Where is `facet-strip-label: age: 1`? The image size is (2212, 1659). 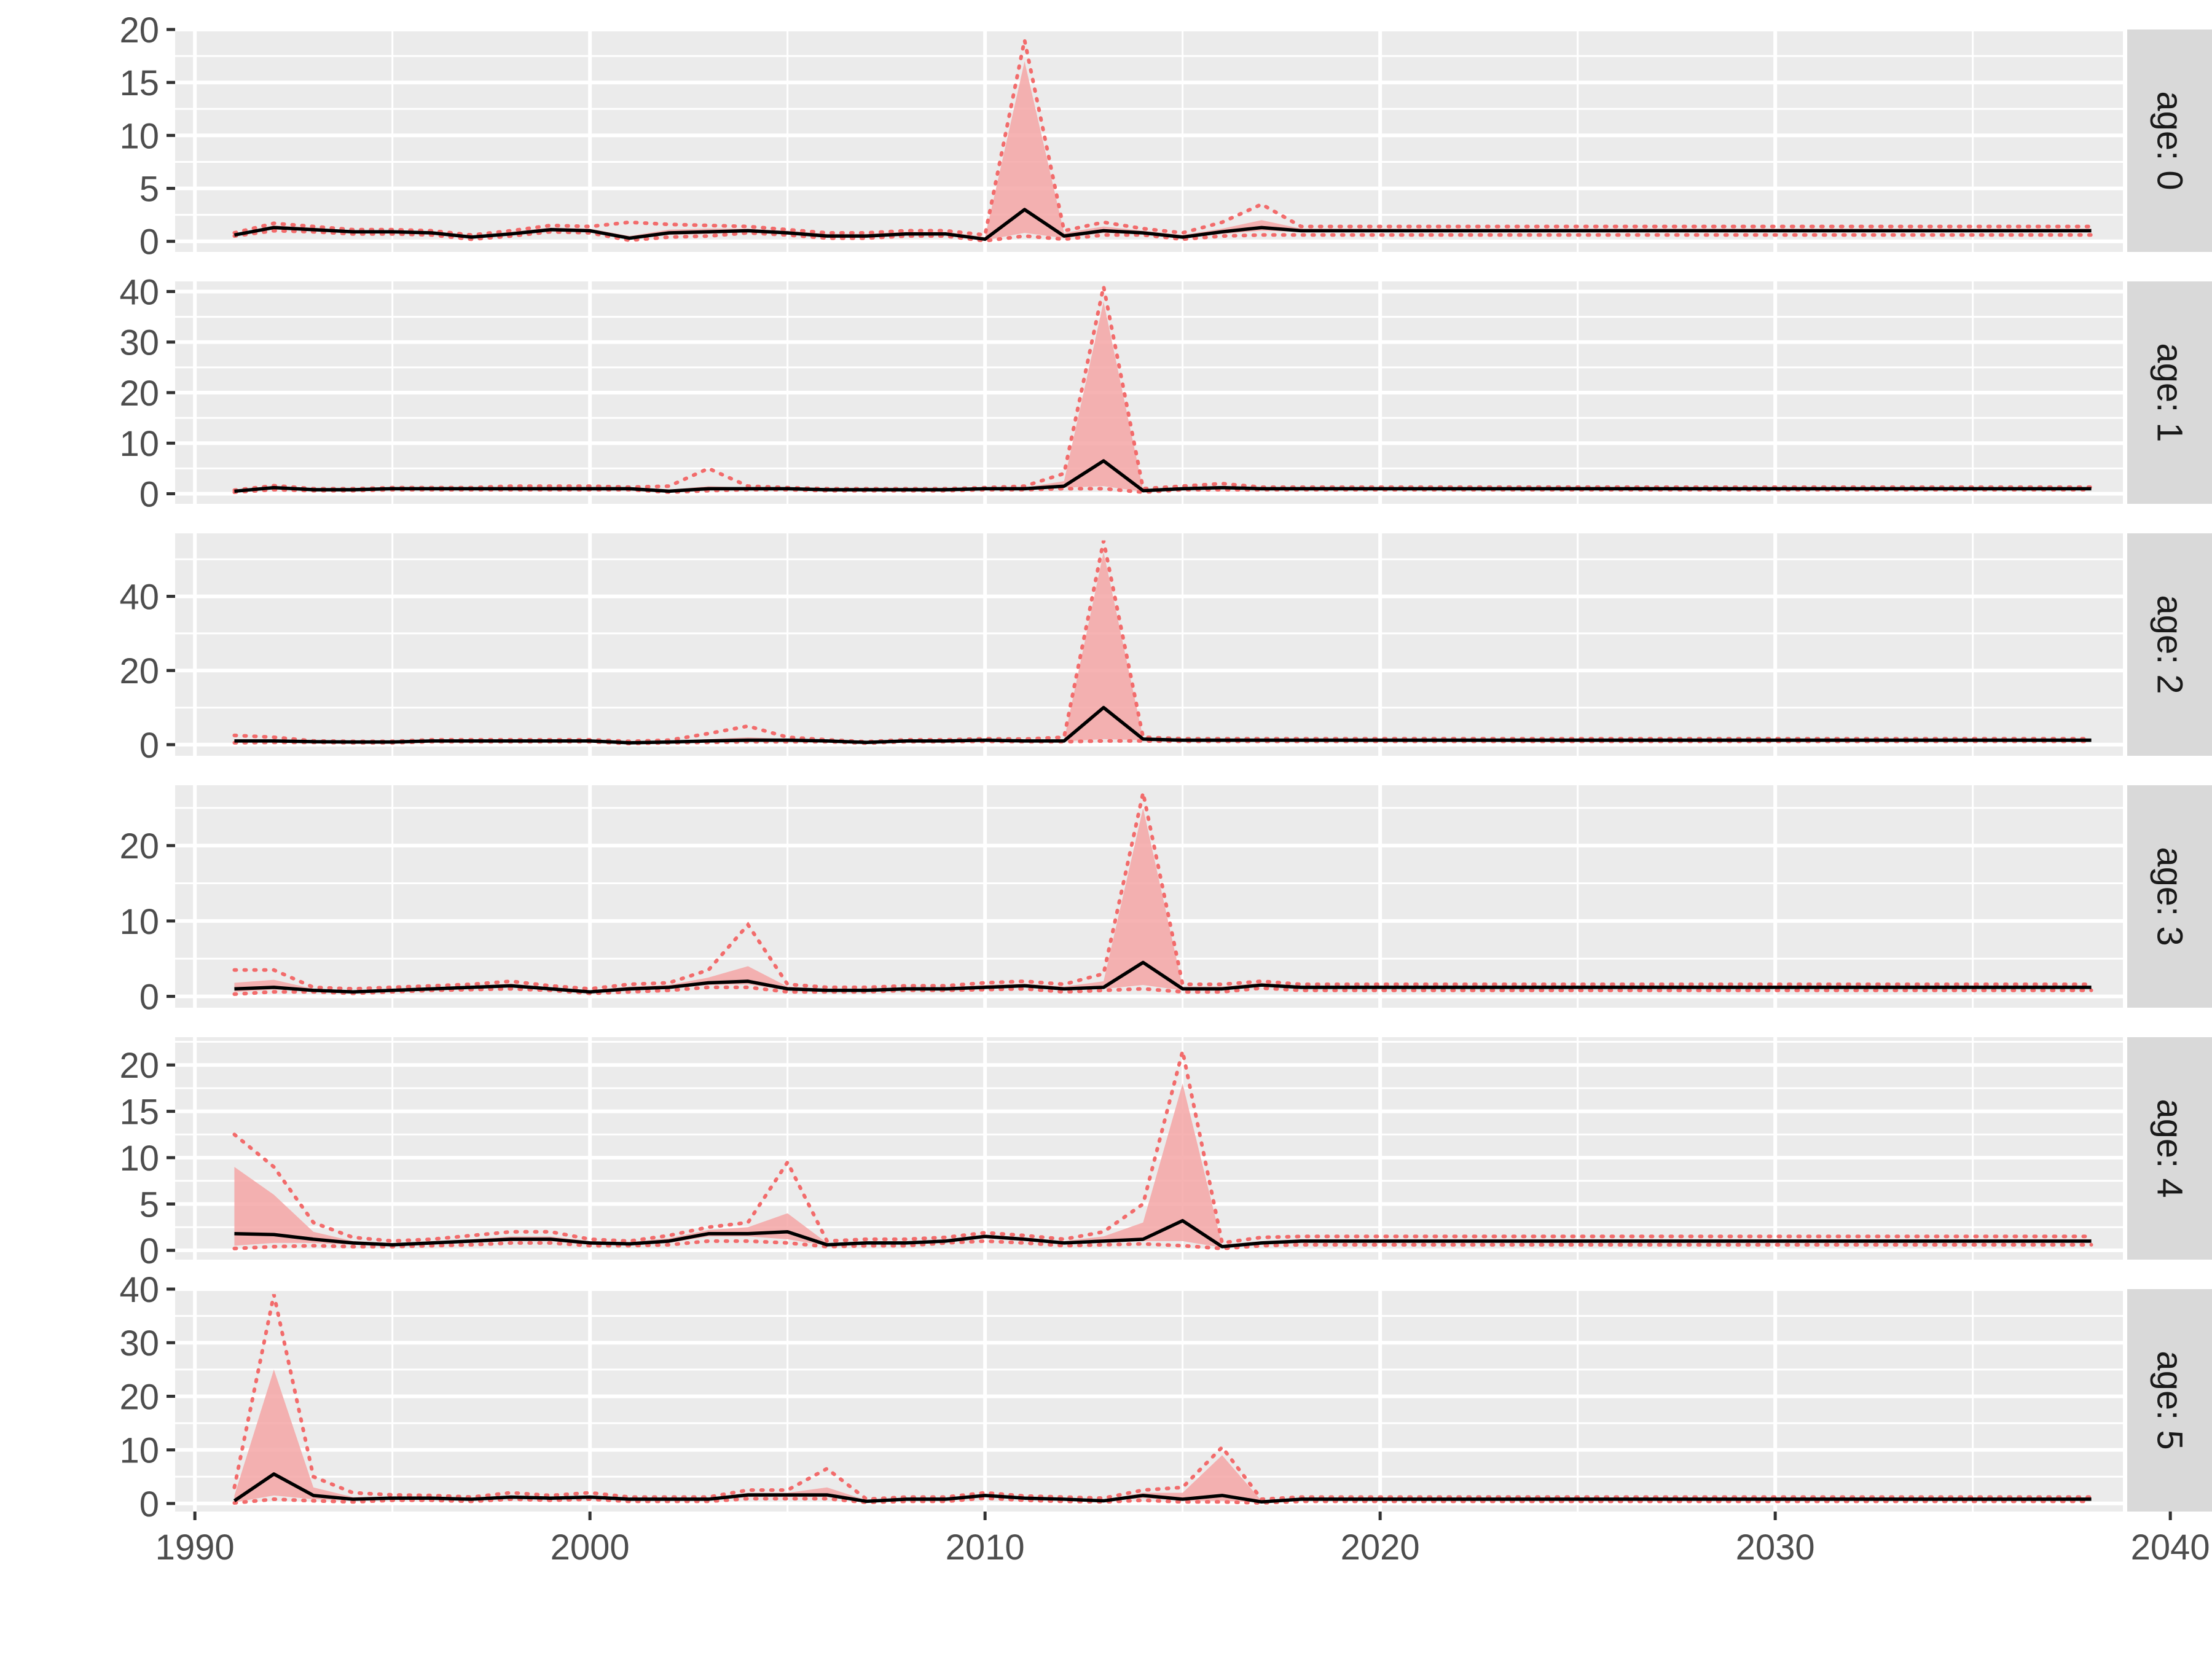
facet-strip-label: age: 1 is located at coordinates (2170, 392).